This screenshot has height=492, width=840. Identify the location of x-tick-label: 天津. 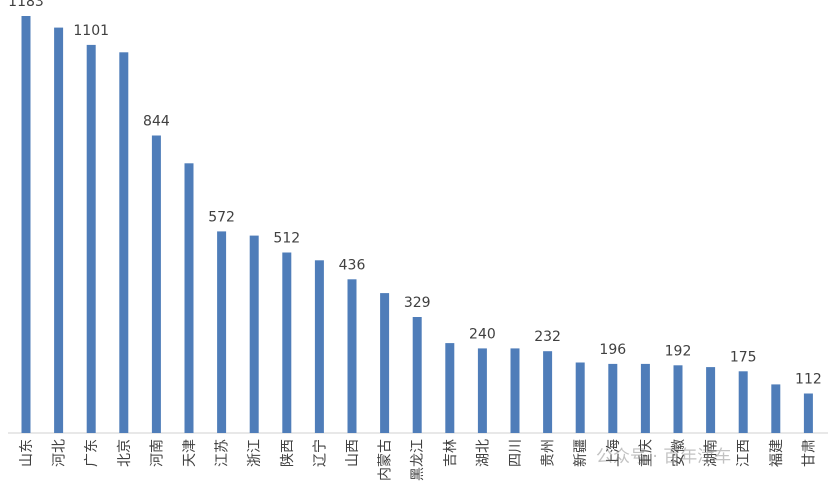
(190, 453).